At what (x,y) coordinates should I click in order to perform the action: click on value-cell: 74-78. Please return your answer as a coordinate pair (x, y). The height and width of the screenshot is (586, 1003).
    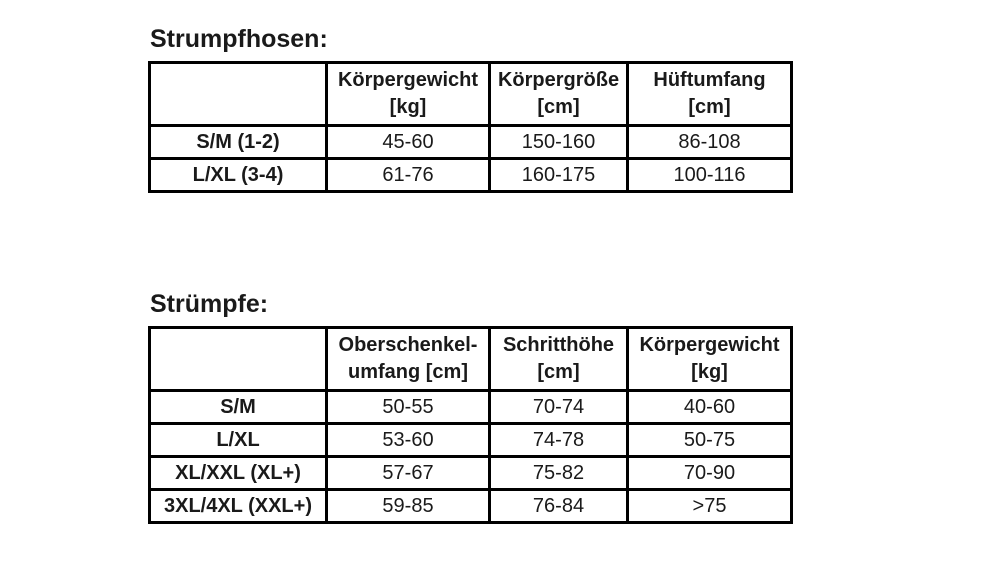
    Looking at the image, I should click on (558, 440).